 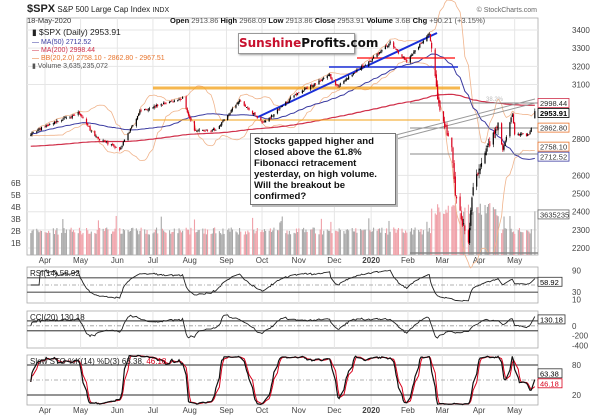 I want to click on sto-d-tag: 46.18, so click(x=549, y=383).